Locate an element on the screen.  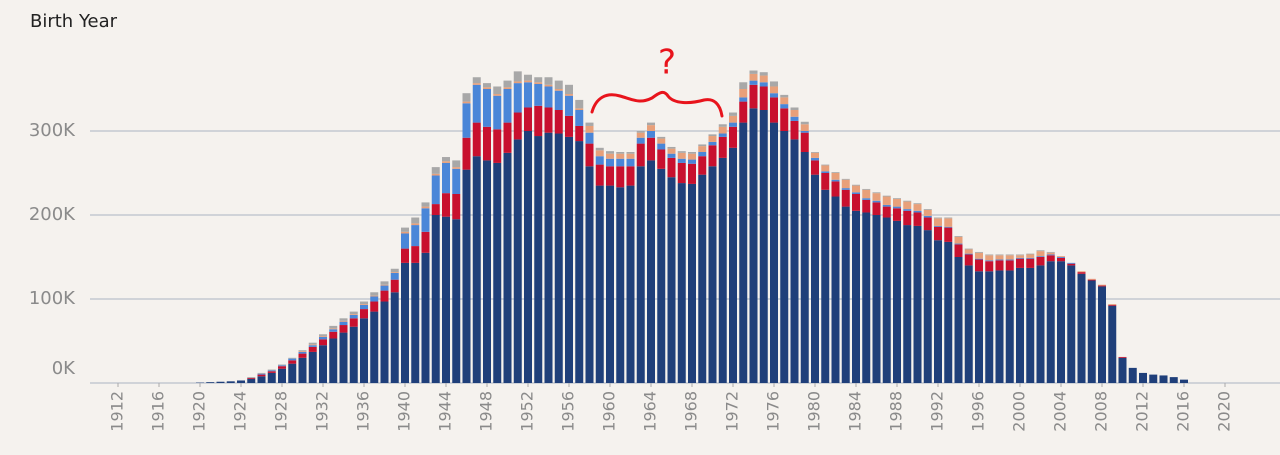
x-tick-label: 1984 is located at coordinates (855, 411).